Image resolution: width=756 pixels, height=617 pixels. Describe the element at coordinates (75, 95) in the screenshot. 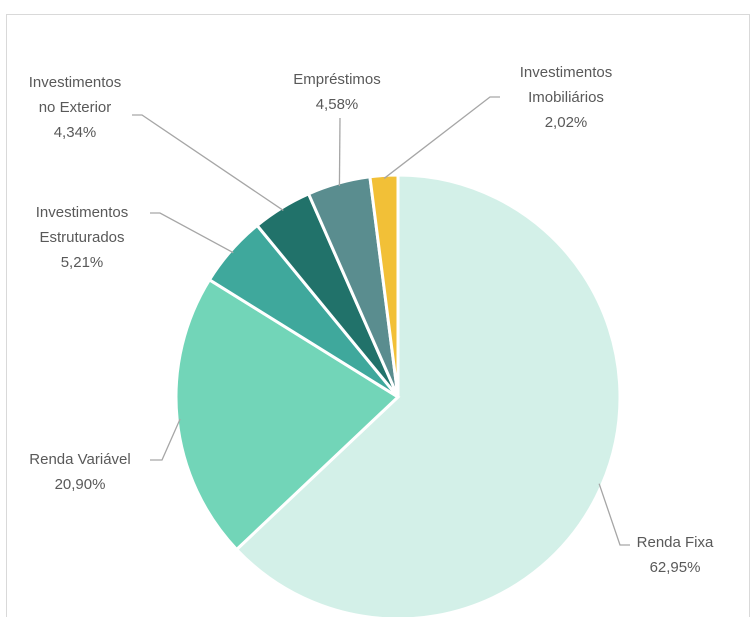

I see `slice-label: Investimentos no Exterior` at that location.